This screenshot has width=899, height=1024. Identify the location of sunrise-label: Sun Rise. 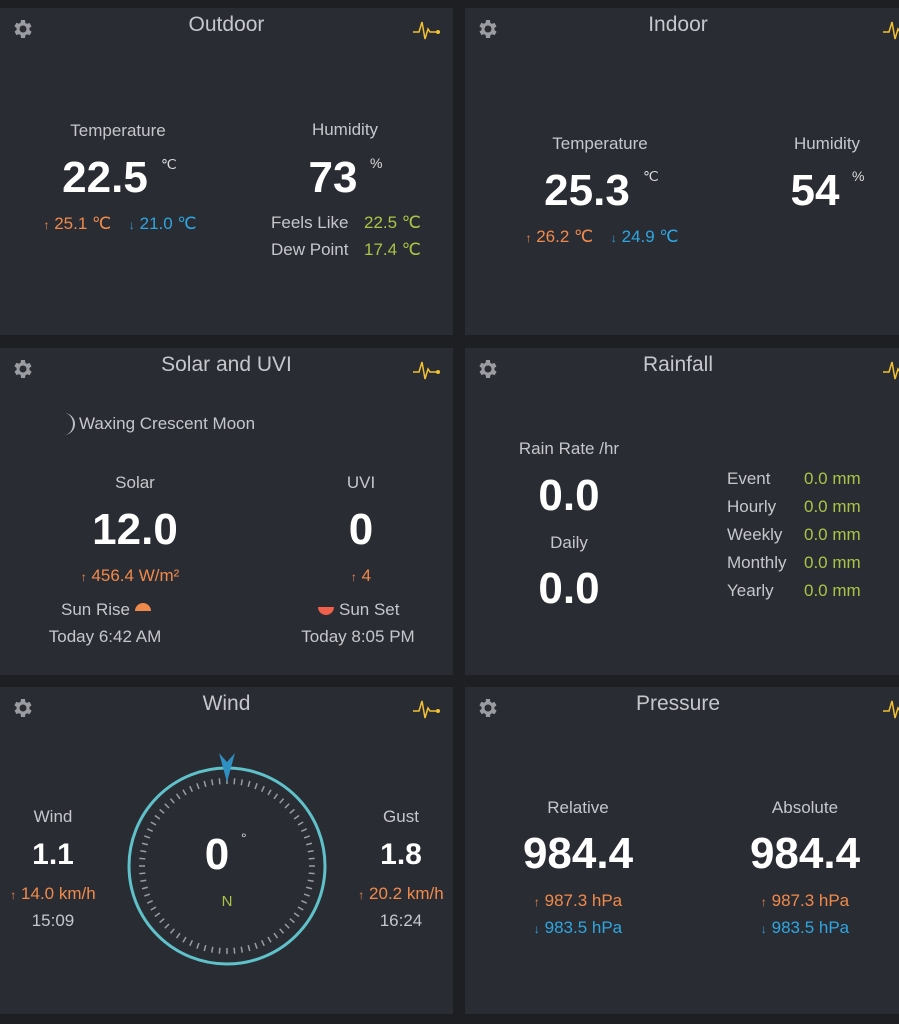
(95, 609).